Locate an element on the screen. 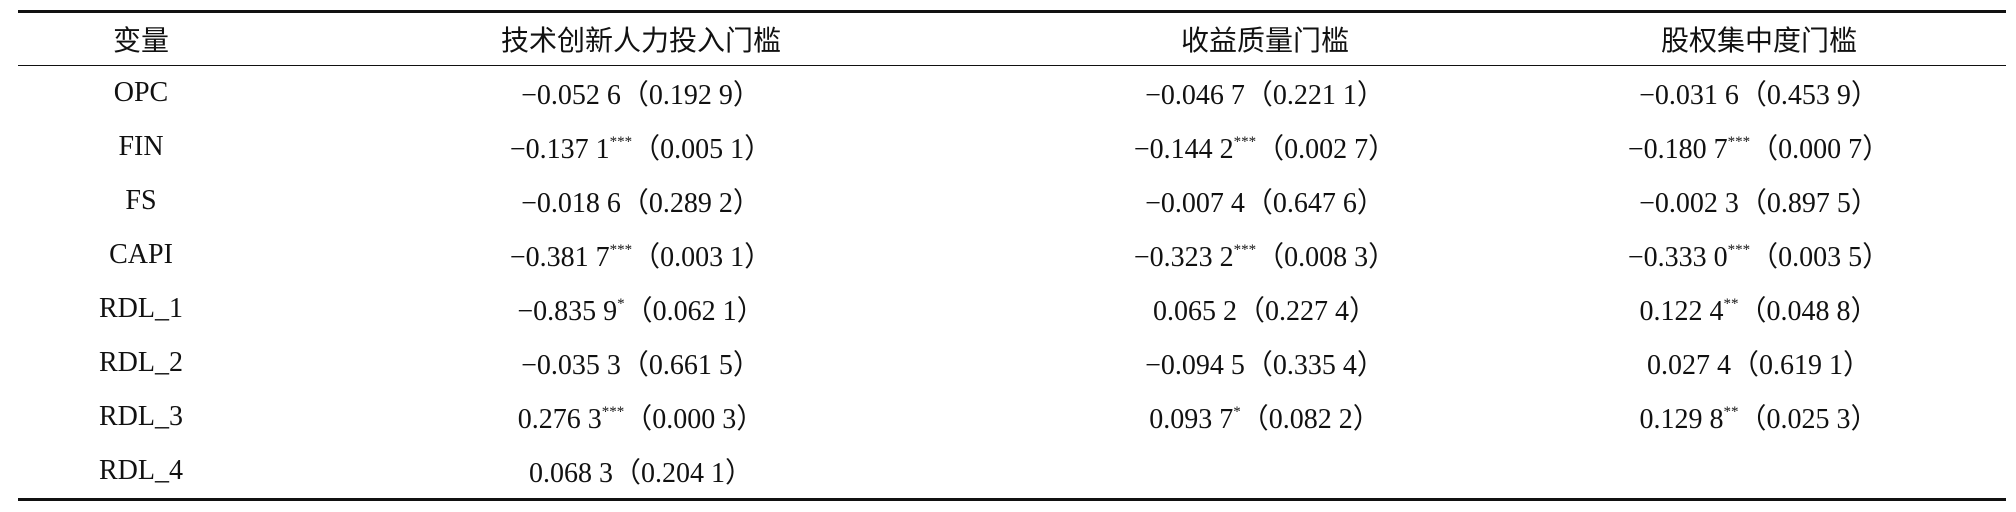  header-cell: 收益质量门槛 is located at coordinates (1264, 40).